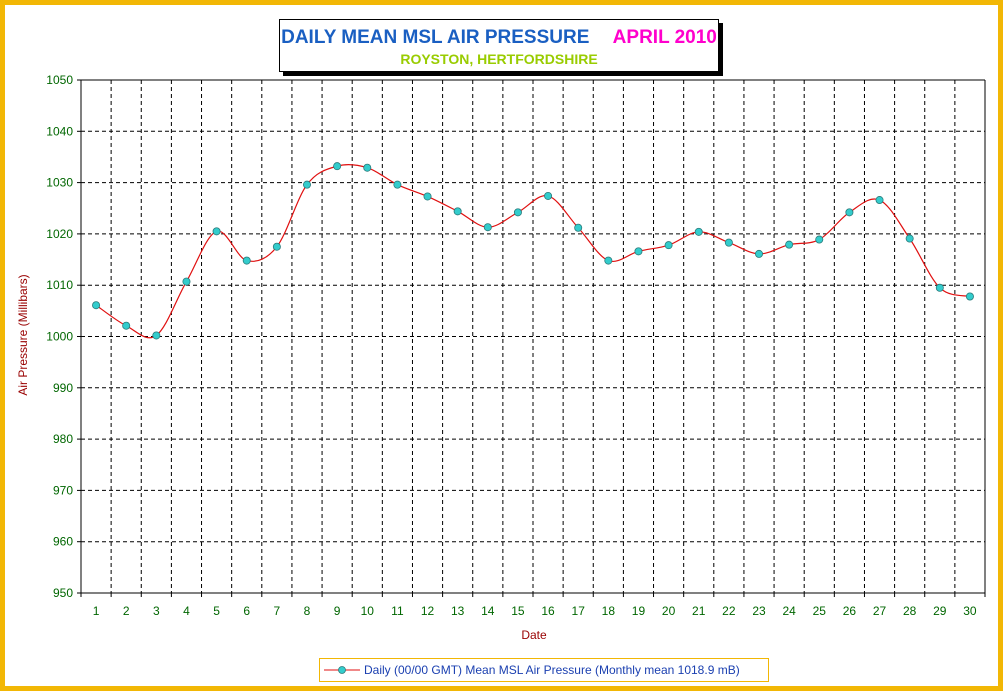  I want to click on y-tick-label: 960, so click(63, 542).